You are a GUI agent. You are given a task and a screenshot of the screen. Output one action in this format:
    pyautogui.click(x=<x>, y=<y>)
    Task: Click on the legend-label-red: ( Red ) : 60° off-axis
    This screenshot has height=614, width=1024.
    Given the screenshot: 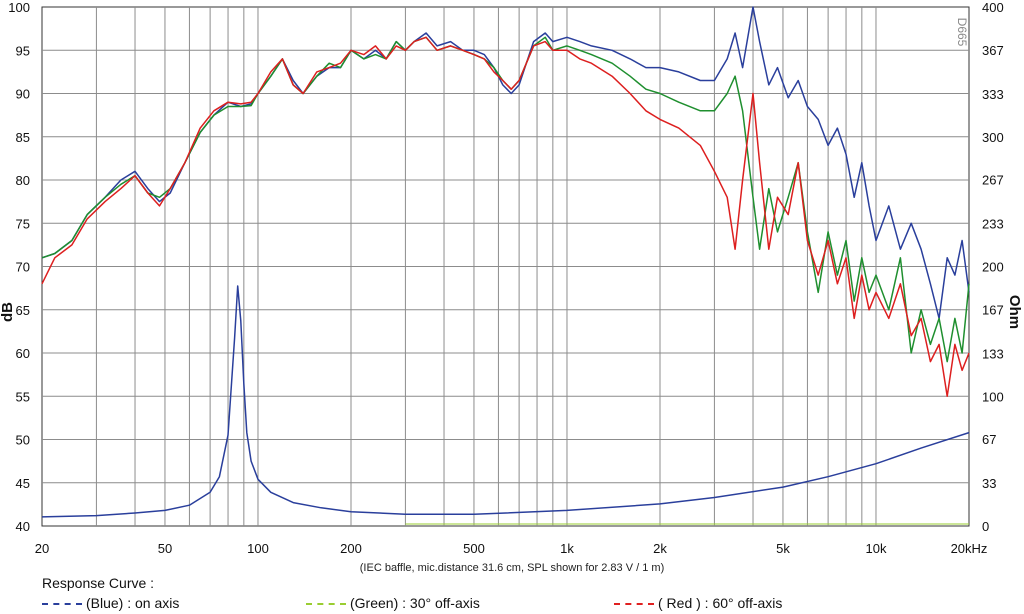 What is the action you would take?
    pyautogui.click(x=720, y=603)
    